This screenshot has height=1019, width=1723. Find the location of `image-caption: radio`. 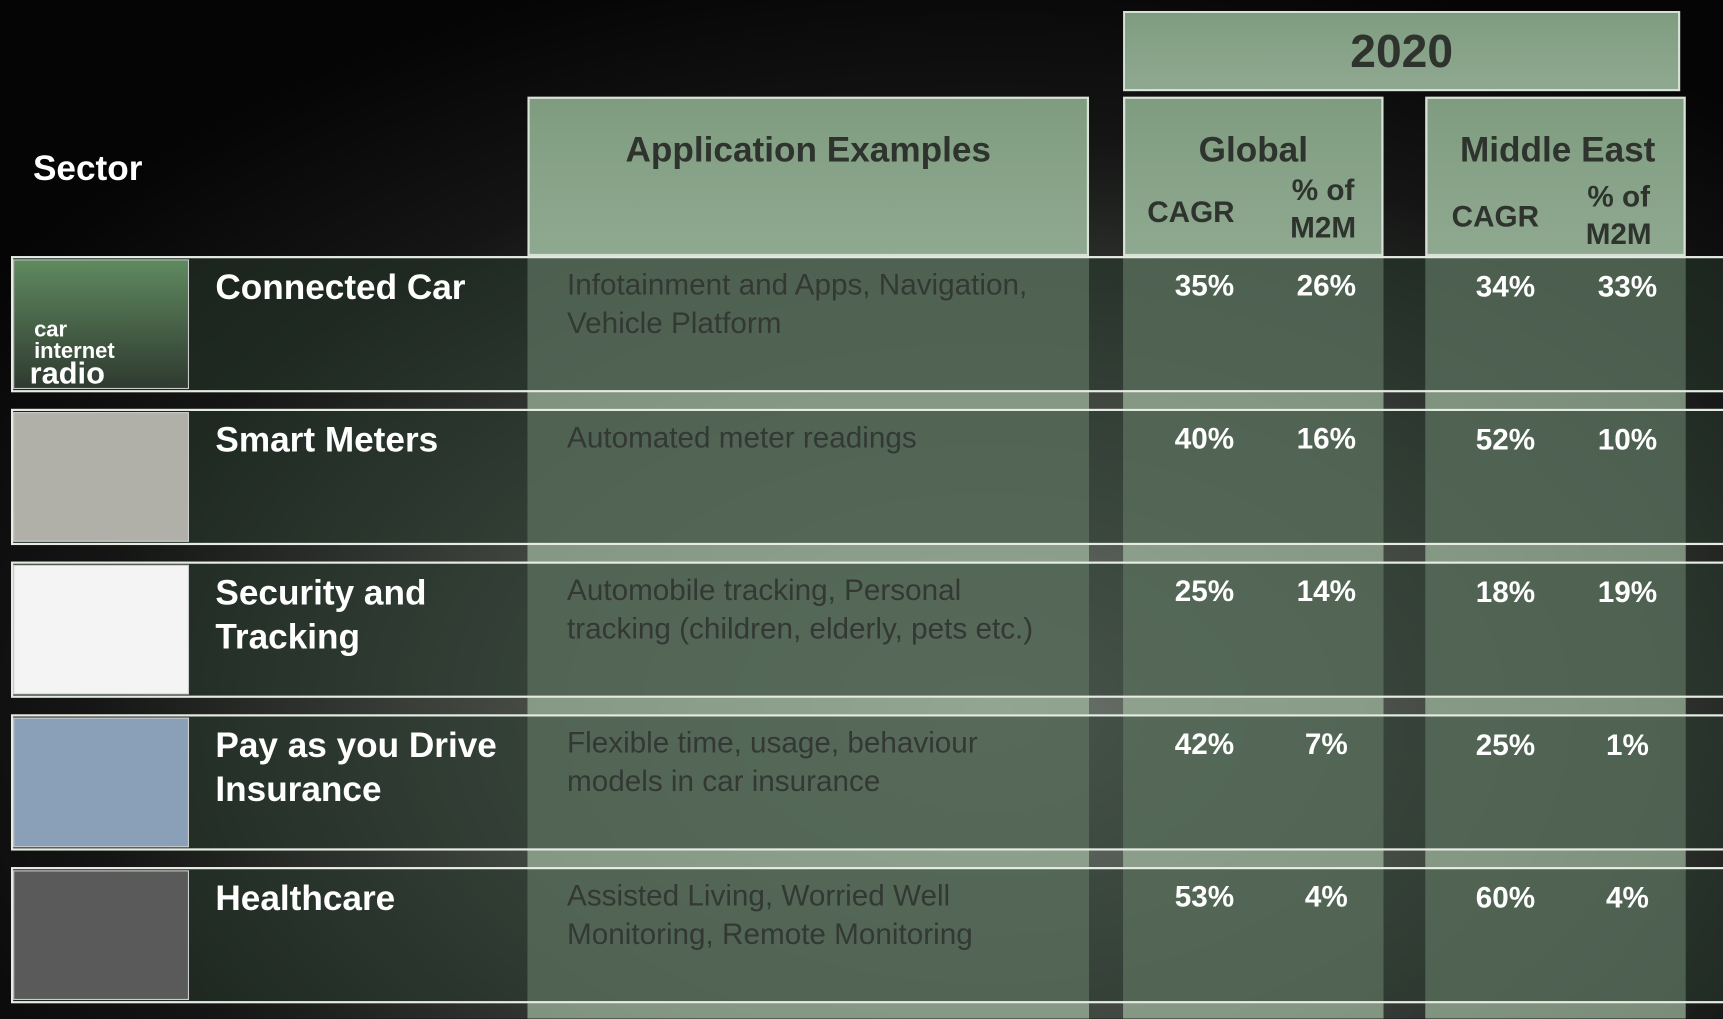

image-caption: radio is located at coordinates (67, 373).